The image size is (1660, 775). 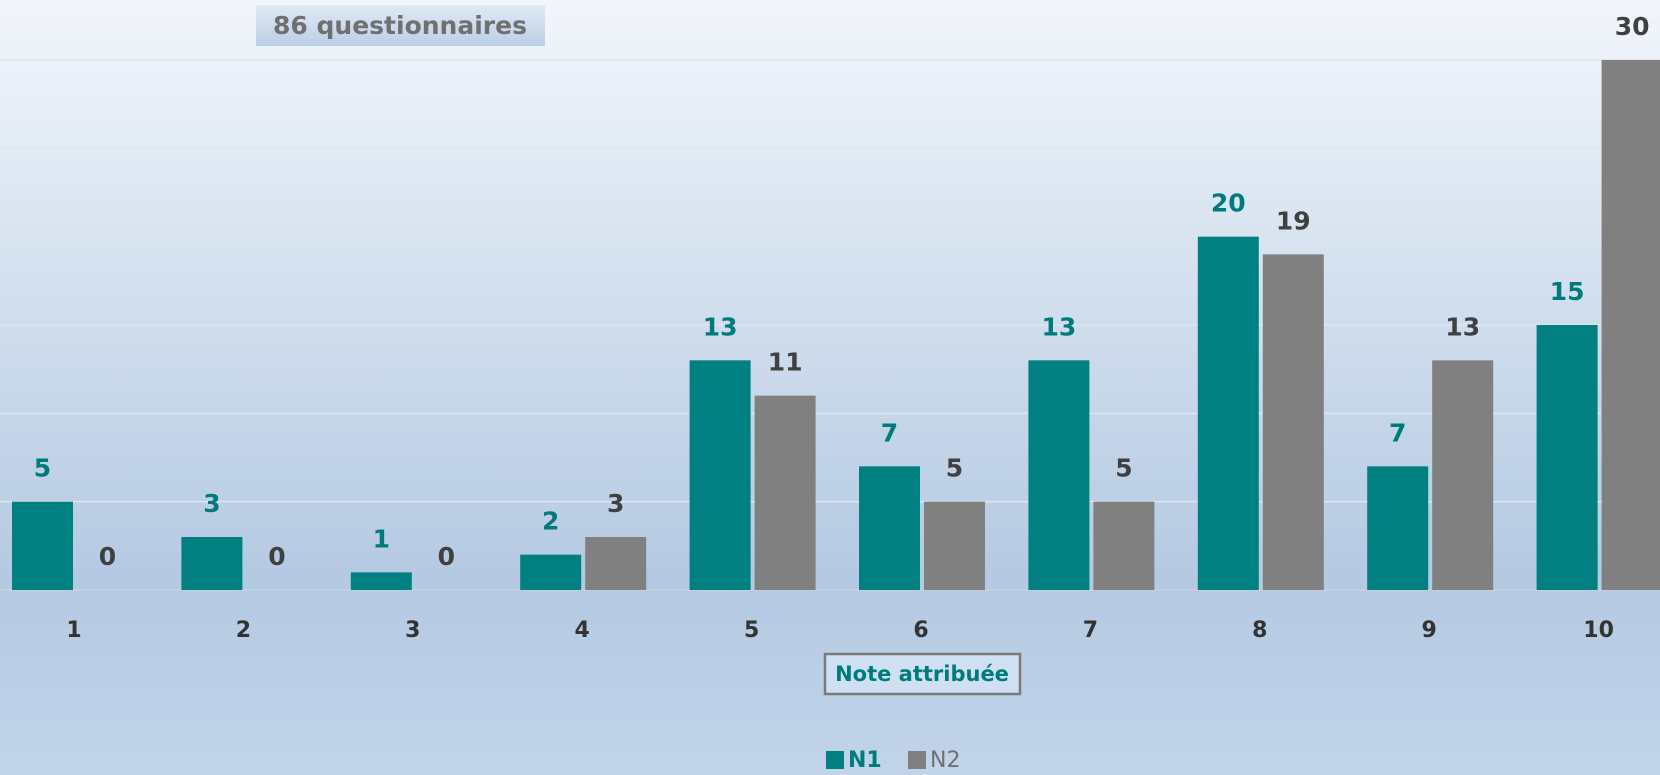 What do you see at coordinates (412, 630) in the screenshot?
I see `x-tick-label: 3` at bounding box center [412, 630].